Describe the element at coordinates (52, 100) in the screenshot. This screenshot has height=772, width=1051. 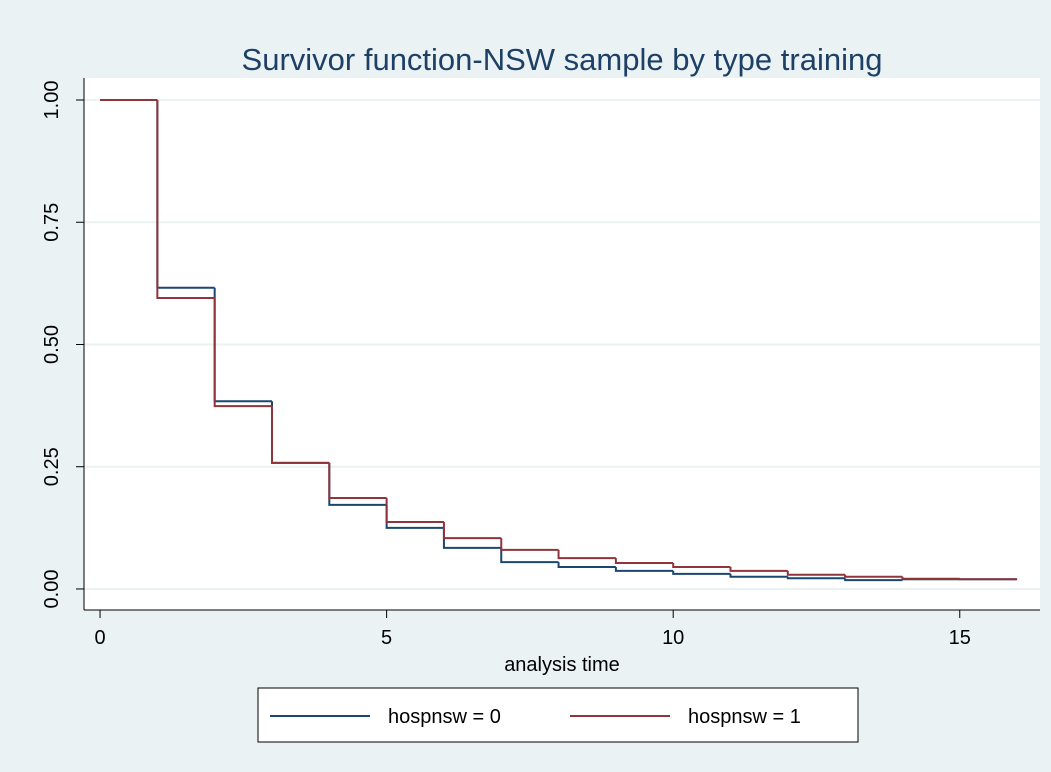
I see `y-tick-label: 1.00` at that location.